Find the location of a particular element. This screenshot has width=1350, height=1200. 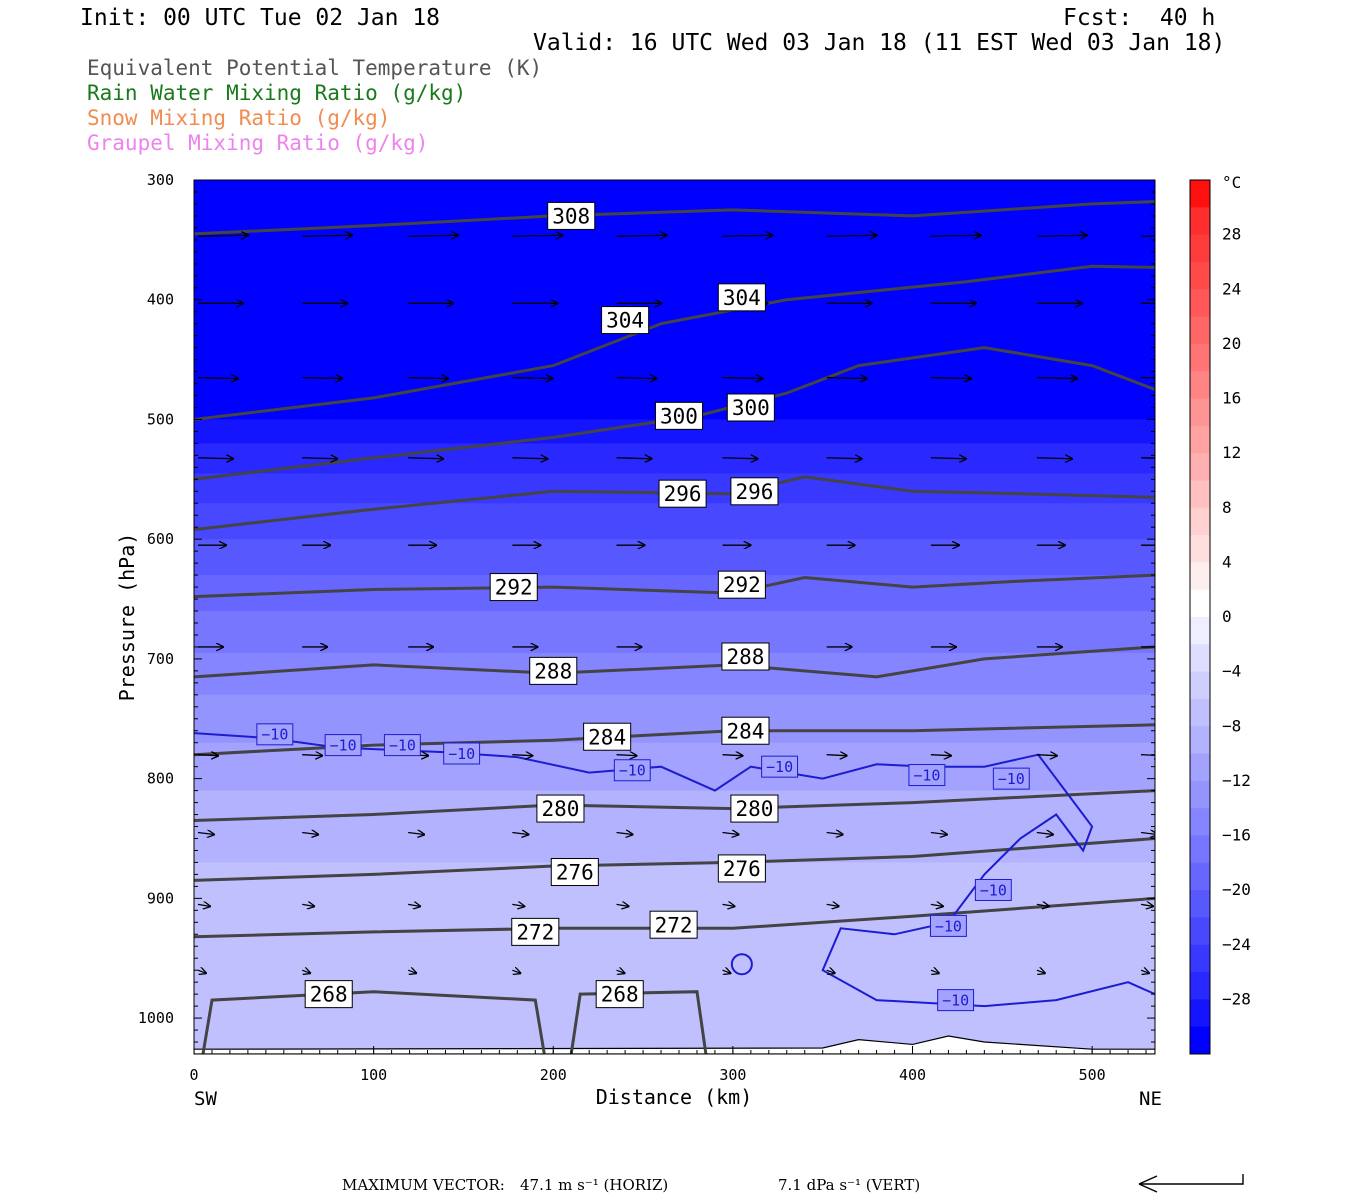

theta-e-label: 284 is located at coordinates (607, 736).